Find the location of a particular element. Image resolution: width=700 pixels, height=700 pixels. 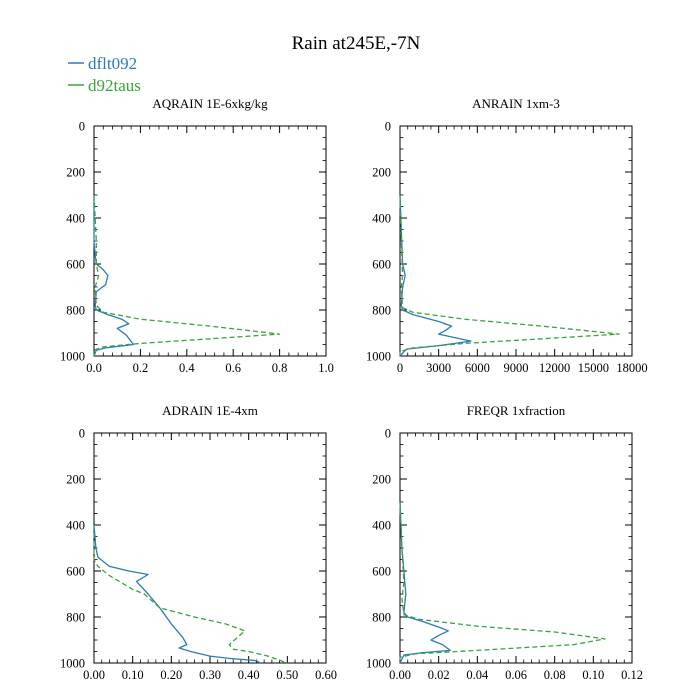

panel-2-ytick-label: 600 is located at coordinates (75, 572).